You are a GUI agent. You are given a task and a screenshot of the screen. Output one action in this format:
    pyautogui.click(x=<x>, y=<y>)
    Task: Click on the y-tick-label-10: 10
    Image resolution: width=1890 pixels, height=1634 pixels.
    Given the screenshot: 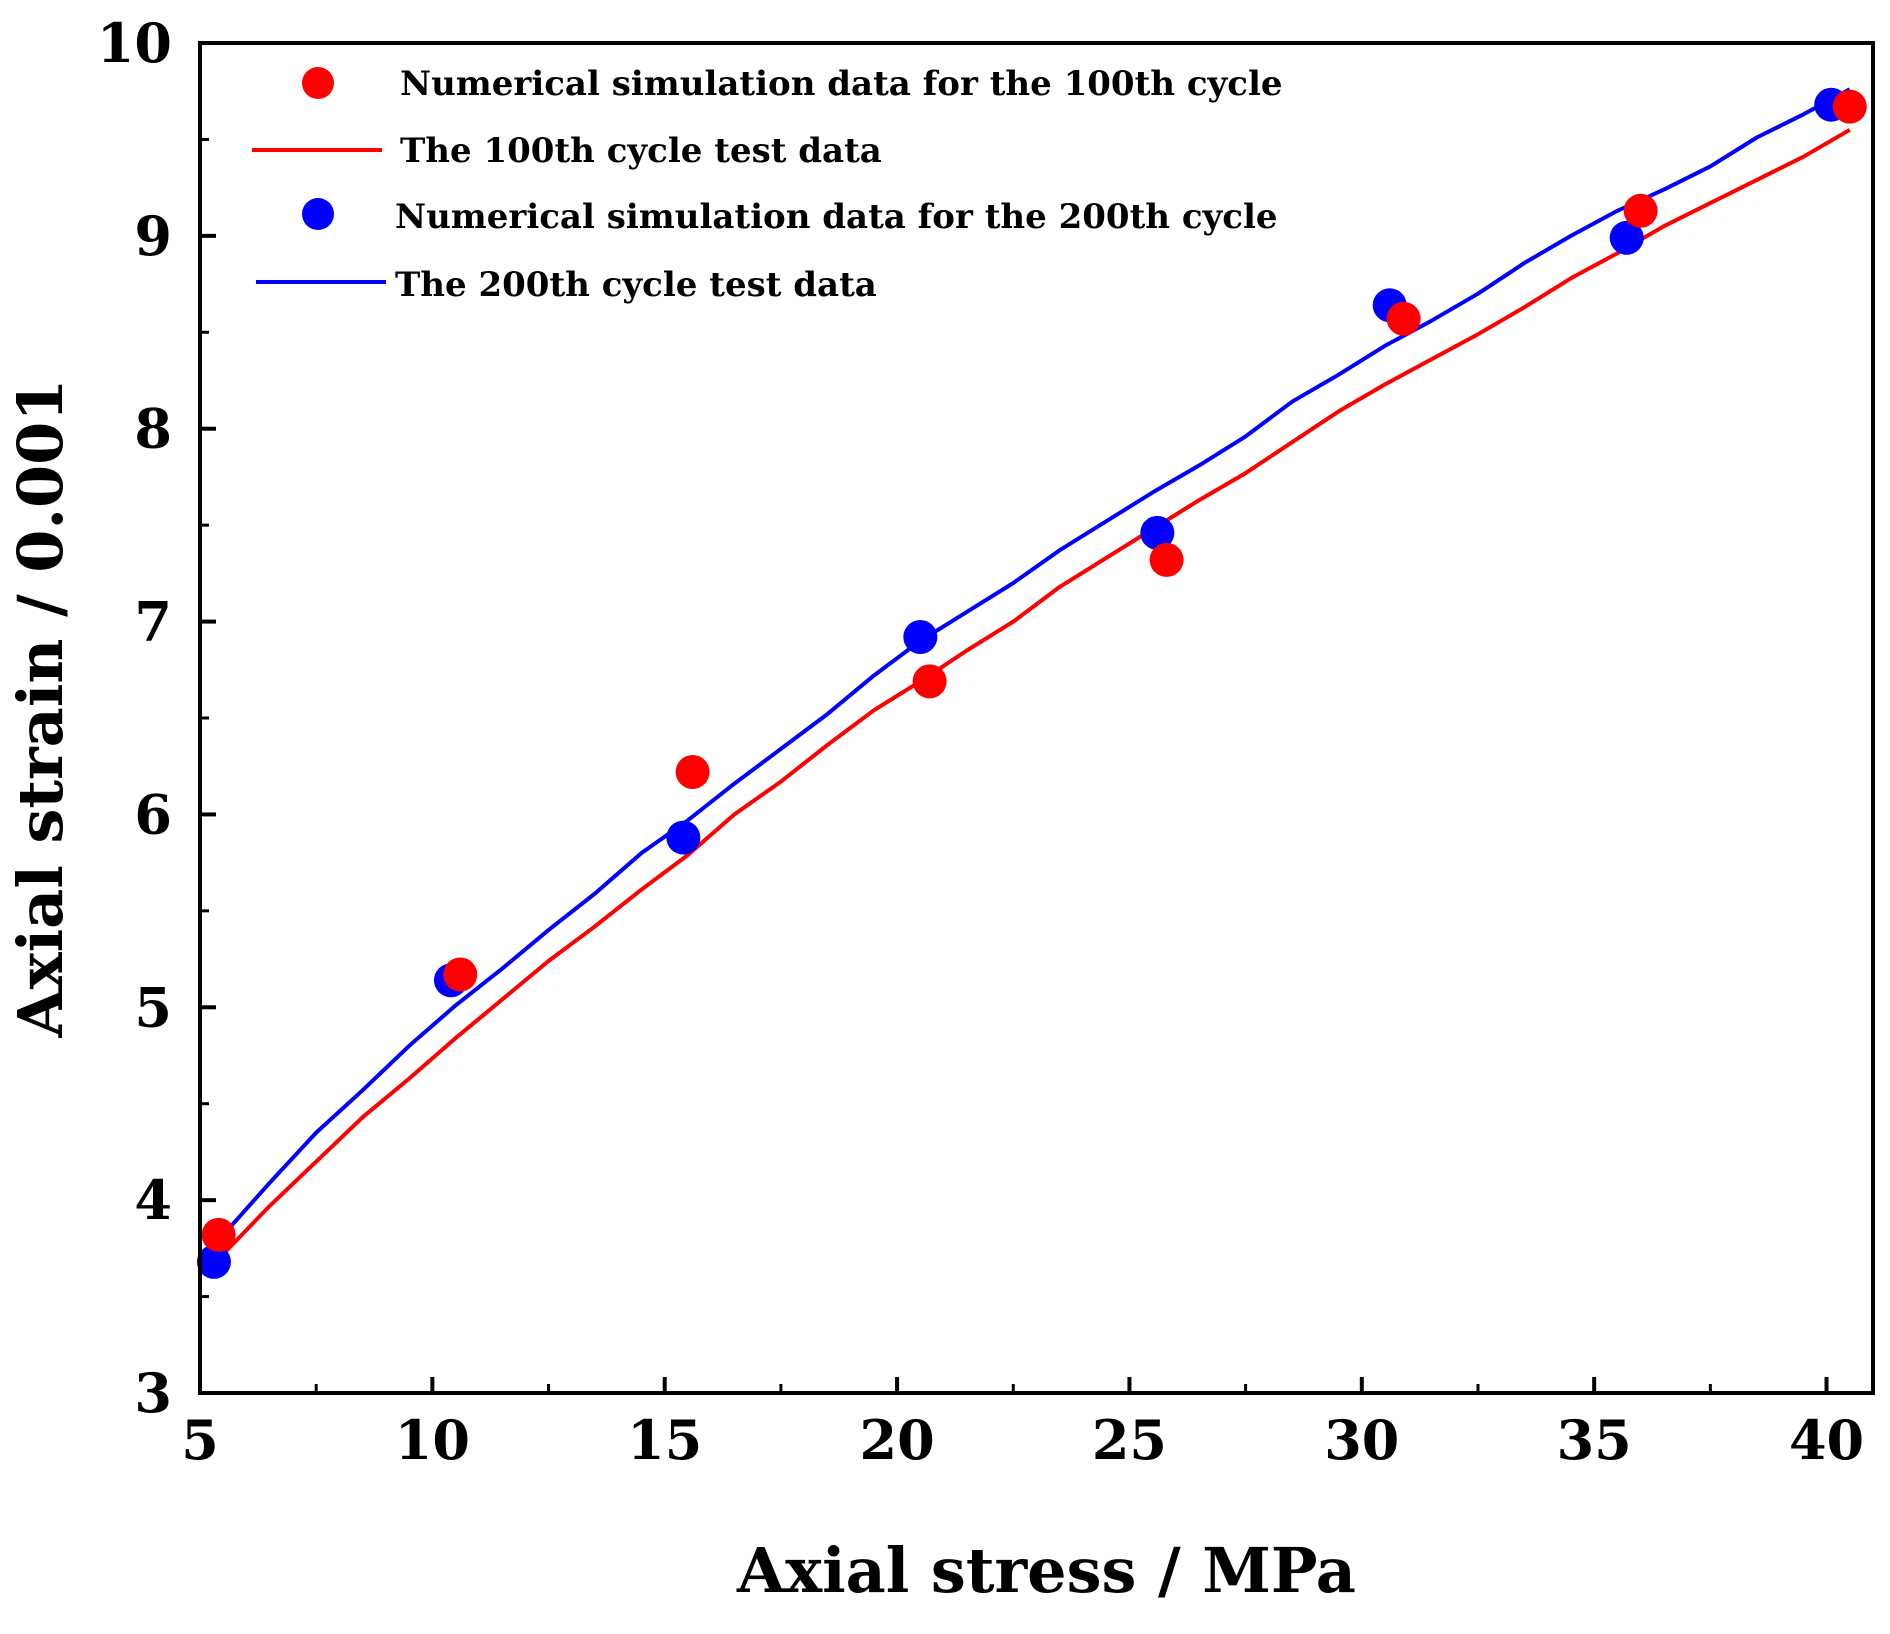 What is the action you would take?
    pyautogui.click(x=134, y=43)
    